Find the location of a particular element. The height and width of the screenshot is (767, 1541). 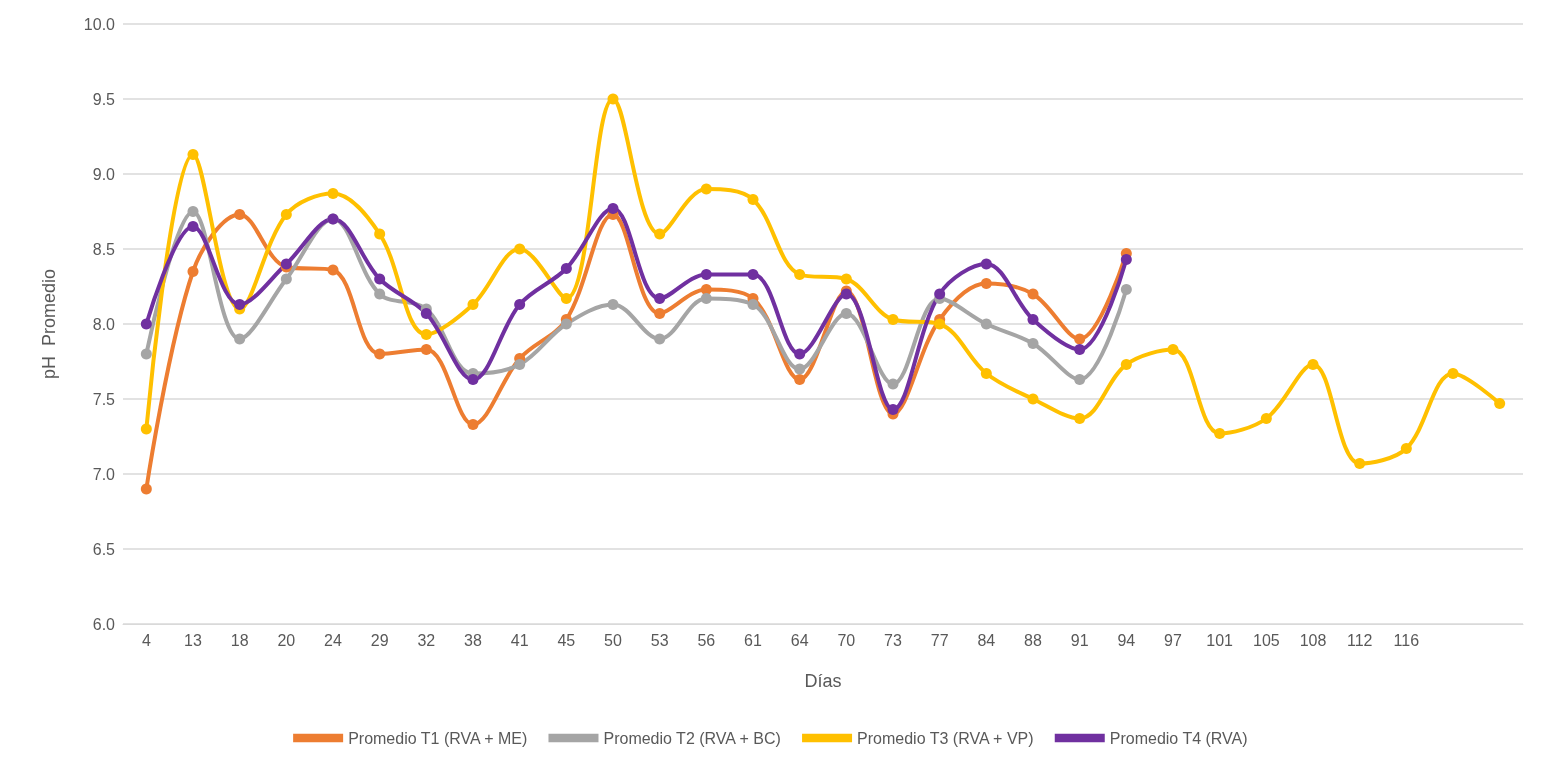

y-tick-label: 9.0 is located at coordinates (104, 174).